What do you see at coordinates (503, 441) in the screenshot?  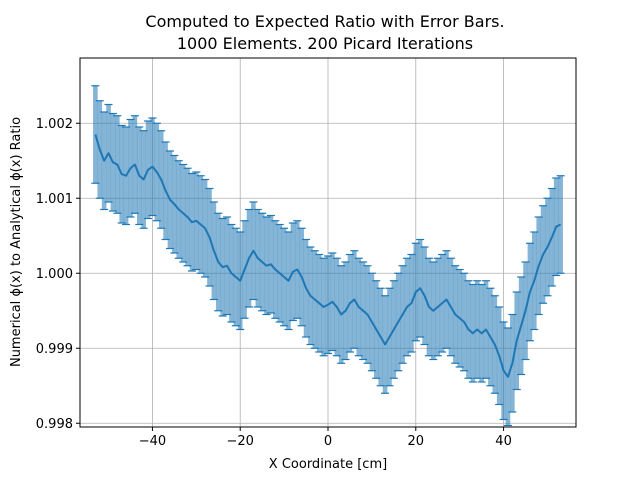 I see `x-tick-label: 40` at bounding box center [503, 441].